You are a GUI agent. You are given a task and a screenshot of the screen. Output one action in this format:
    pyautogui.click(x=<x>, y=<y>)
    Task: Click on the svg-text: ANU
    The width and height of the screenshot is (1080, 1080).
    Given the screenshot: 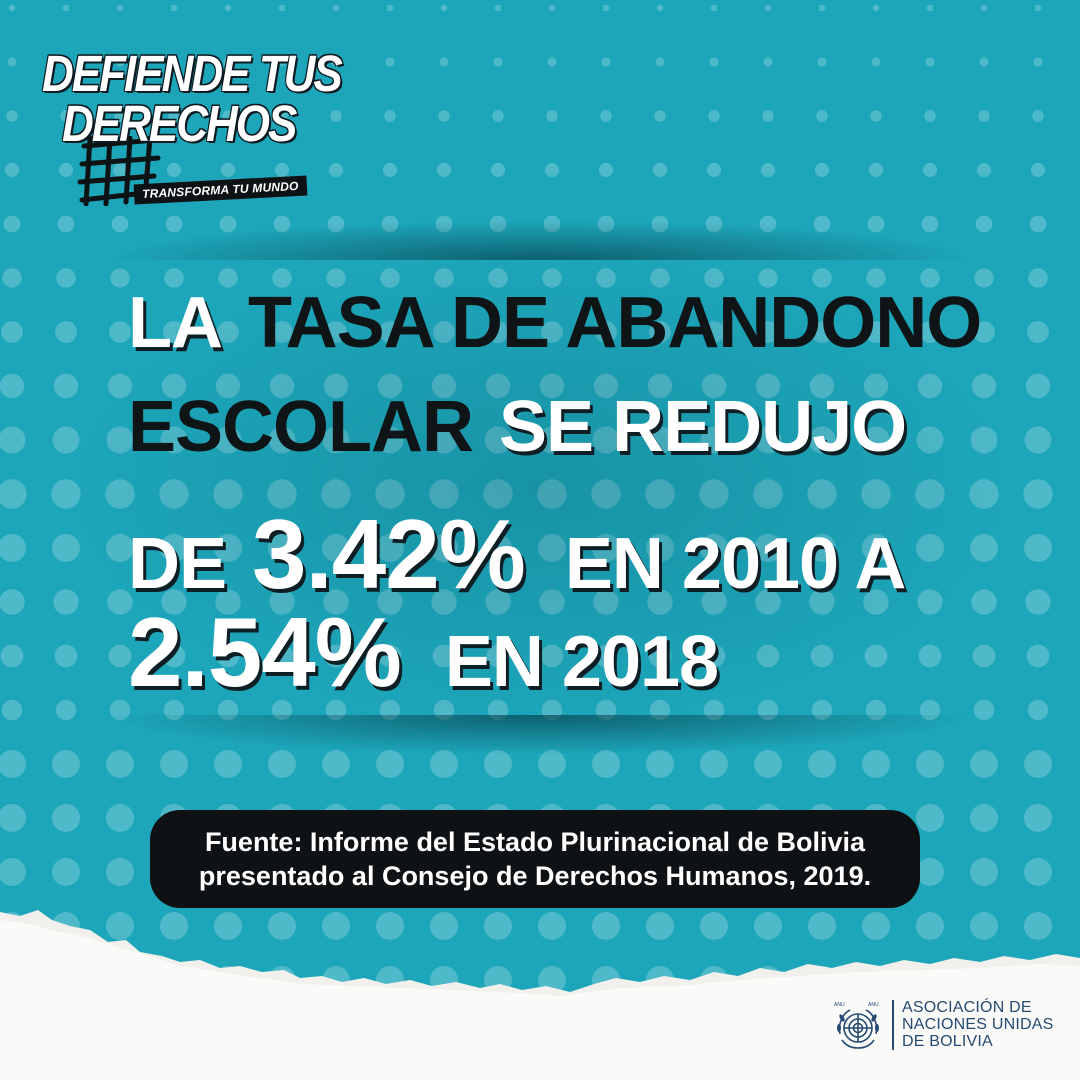 What is the action you would take?
    pyautogui.click(x=839, y=1005)
    